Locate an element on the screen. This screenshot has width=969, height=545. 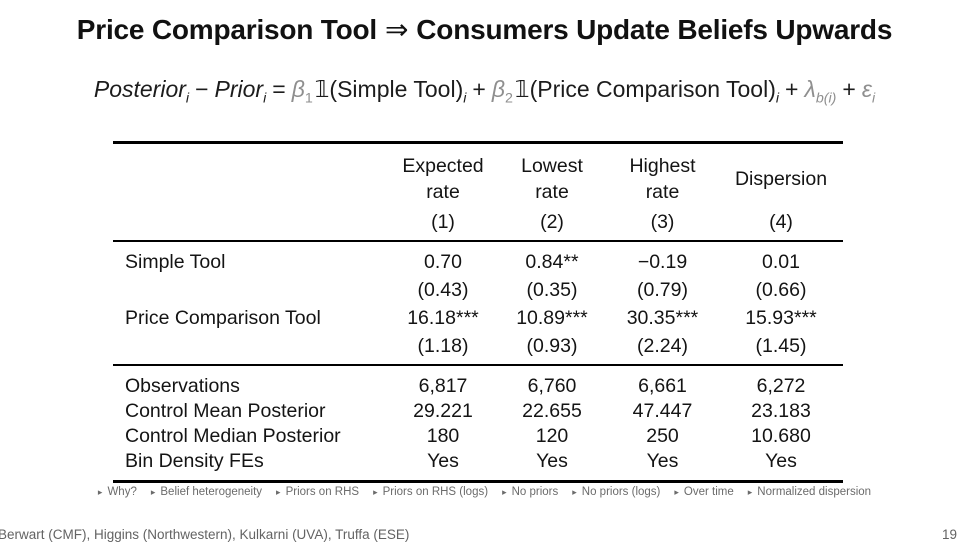
eq-posterior: Posterior is located at coordinates (139, 89).